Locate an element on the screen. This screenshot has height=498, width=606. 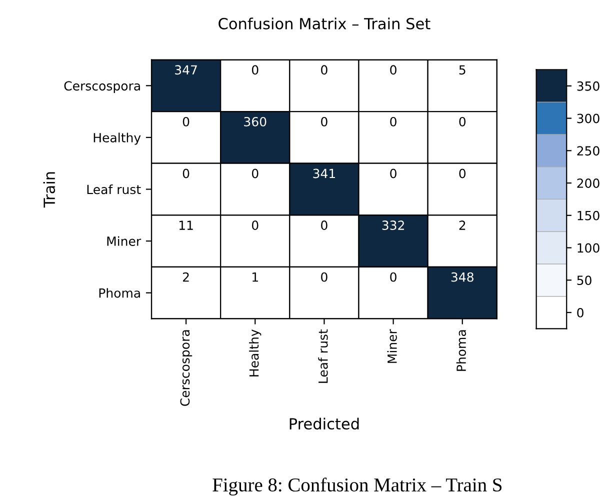
data-label: 360 is located at coordinates (255, 121).